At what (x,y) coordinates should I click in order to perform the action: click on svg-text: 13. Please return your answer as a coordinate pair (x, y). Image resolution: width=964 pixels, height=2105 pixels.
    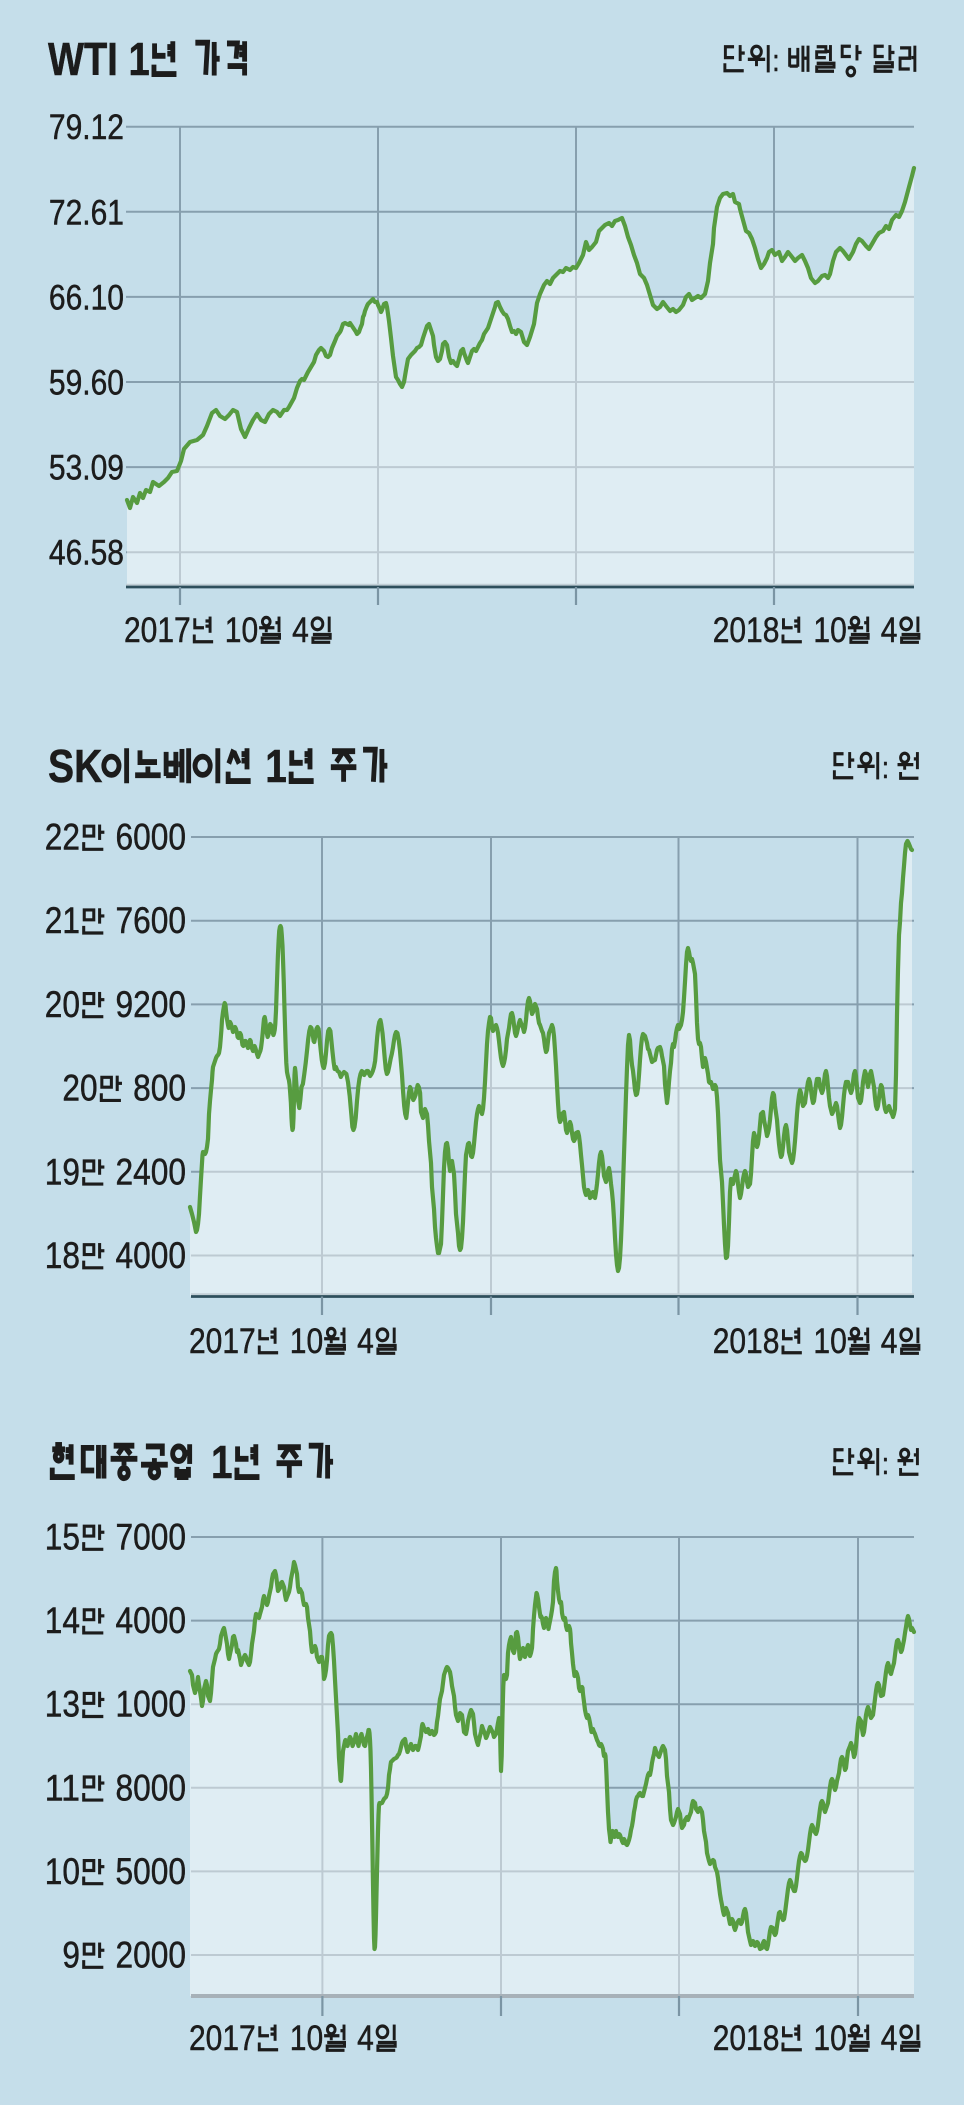
    Looking at the image, I should click on (62, 1704).